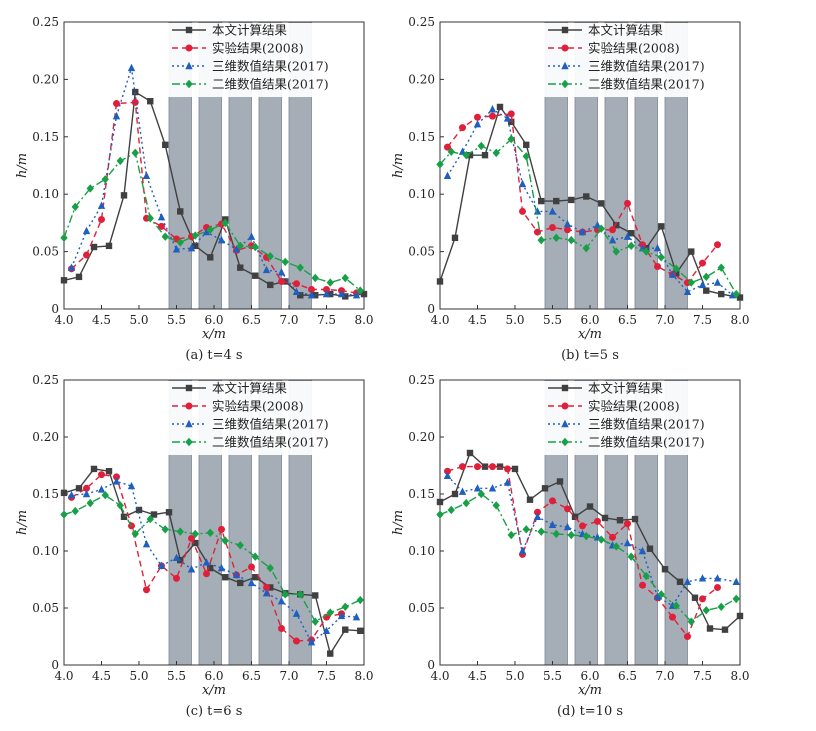  Describe the element at coordinates (288, 320) in the screenshot. I see `x-tick-label: 7.0` at that location.